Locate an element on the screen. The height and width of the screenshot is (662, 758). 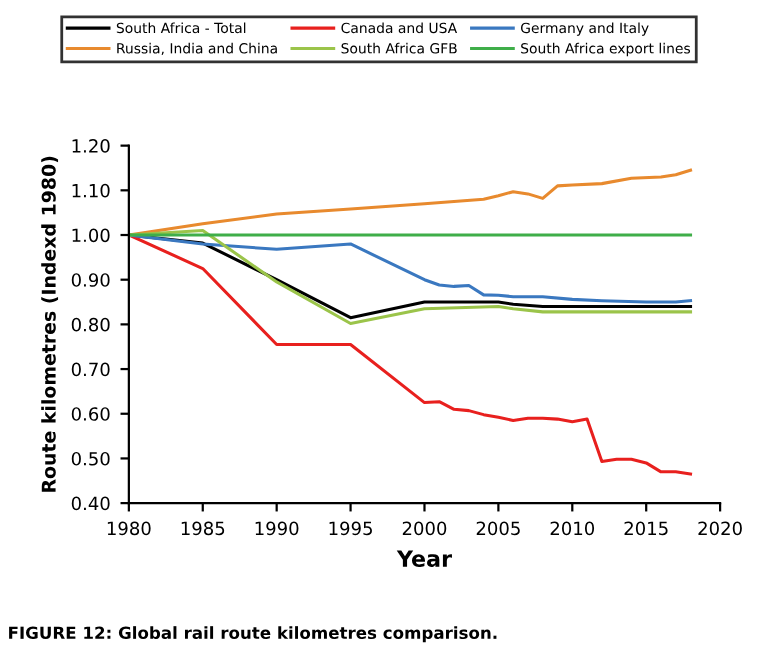
y-tick-label: 1.20 is located at coordinates (91, 146).